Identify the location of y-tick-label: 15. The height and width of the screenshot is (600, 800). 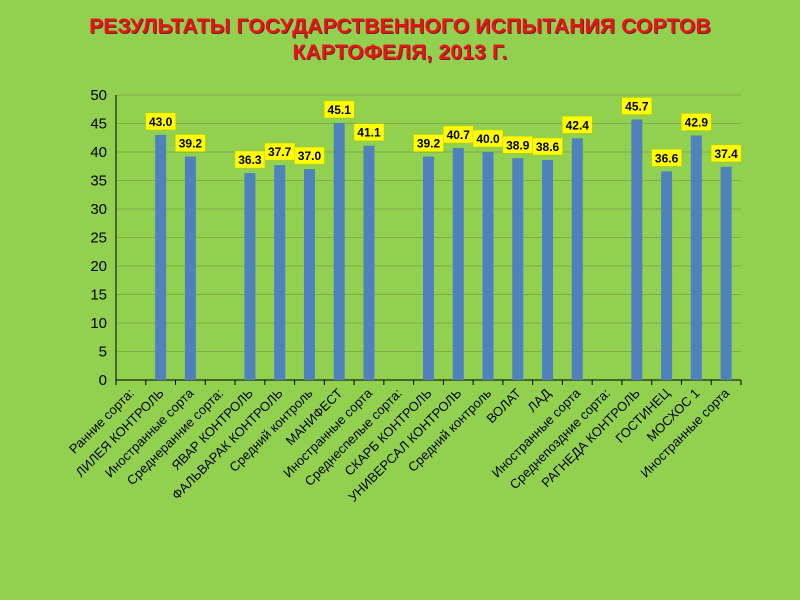
(98, 295).